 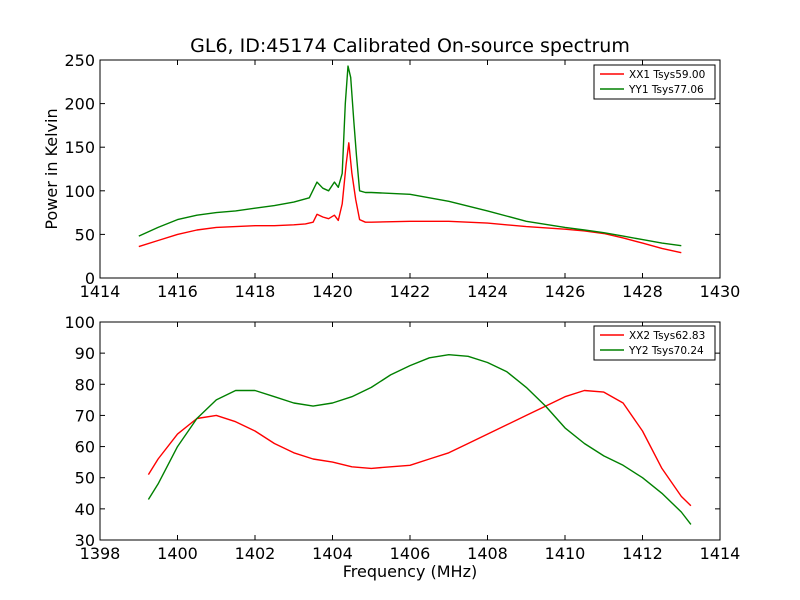 I want to click on x-axis-label: Frequency (MHz), so click(x=410, y=571).